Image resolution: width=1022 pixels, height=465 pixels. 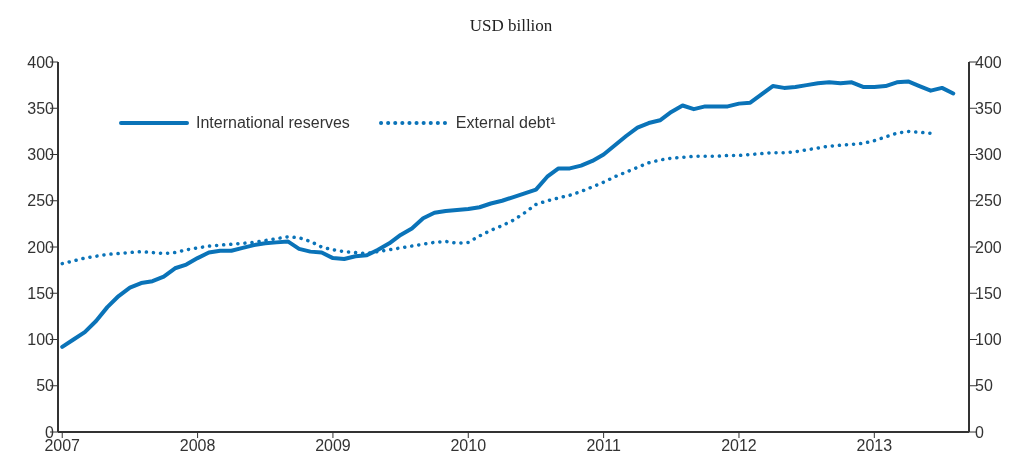 I want to click on y2-tick-label: 150, so click(x=988, y=293).